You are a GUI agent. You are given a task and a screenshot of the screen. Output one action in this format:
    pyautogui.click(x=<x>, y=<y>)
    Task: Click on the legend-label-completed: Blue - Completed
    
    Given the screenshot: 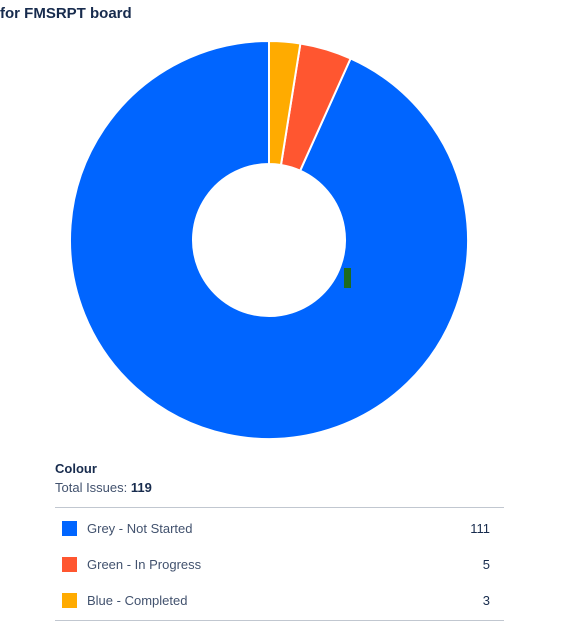 What is the action you would take?
    pyautogui.click(x=137, y=600)
    